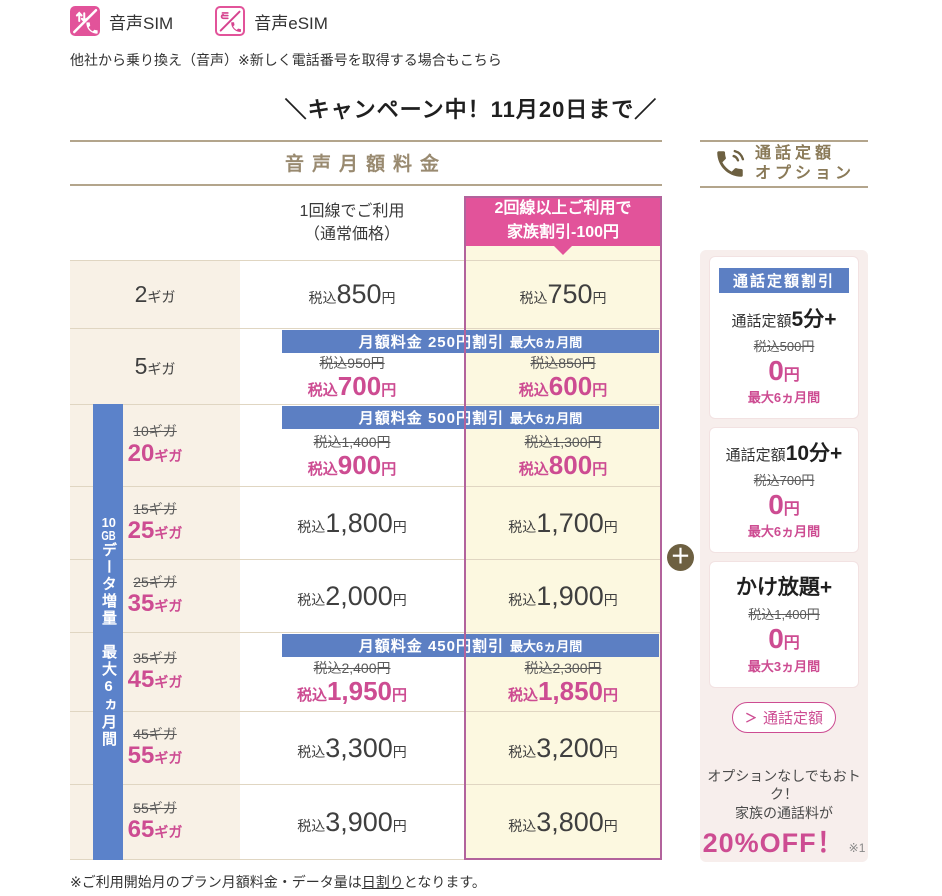 The width and height of the screenshot is (942, 896). I want to click on voice-sim-icon, so click(85, 21).